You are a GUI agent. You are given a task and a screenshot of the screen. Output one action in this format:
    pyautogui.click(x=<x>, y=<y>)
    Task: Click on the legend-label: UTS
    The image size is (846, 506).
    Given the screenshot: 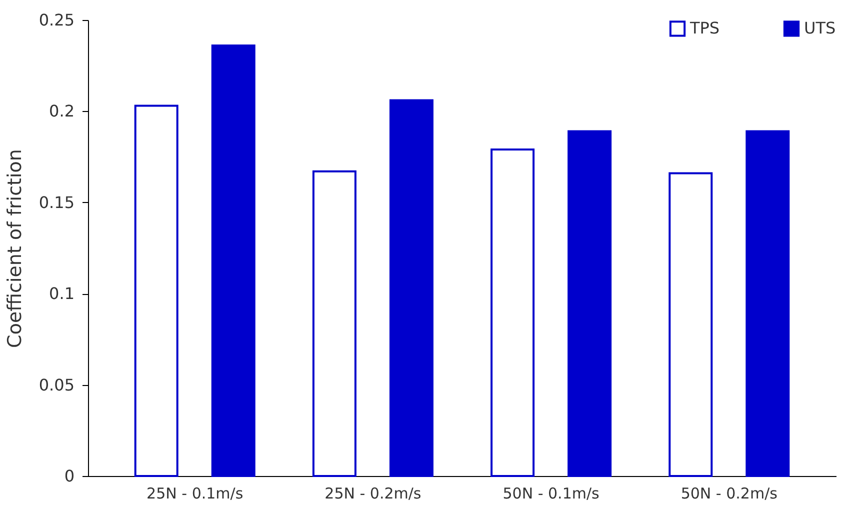 What is the action you would take?
    pyautogui.click(x=820, y=28)
    